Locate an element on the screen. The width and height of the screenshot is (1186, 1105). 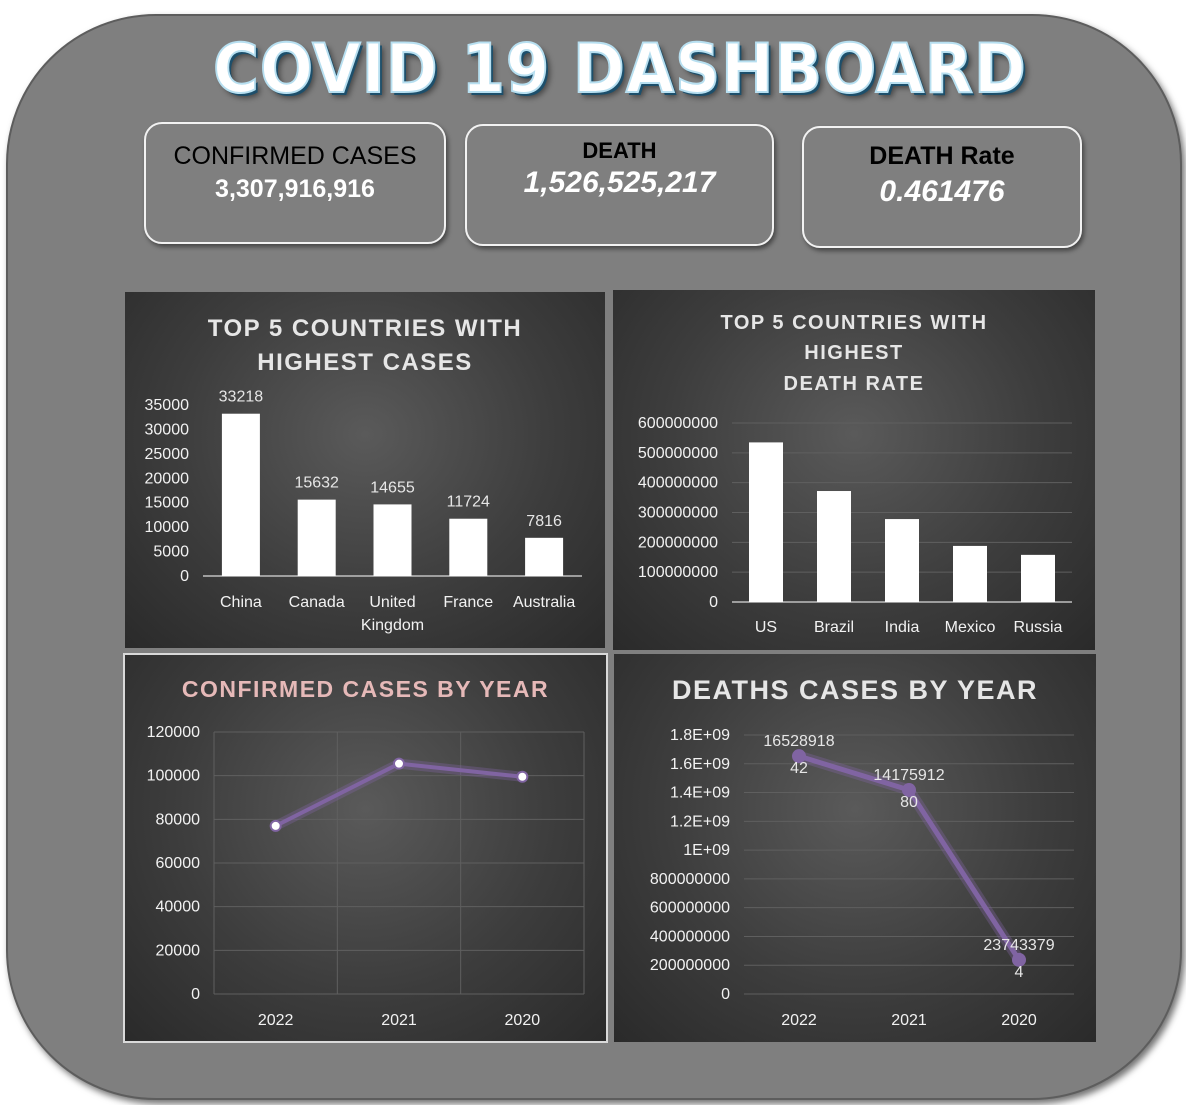
y-tick-label: 25000 is located at coordinates (167, 454).